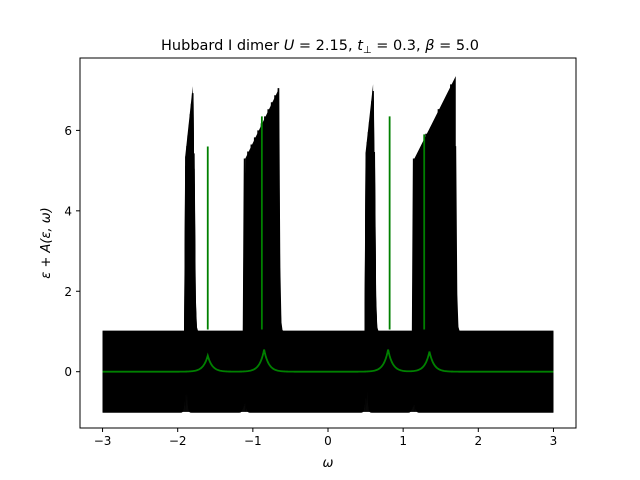  What do you see at coordinates (403, 441) in the screenshot?
I see `x-tick-label: 1` at bounding box center [403, 441].